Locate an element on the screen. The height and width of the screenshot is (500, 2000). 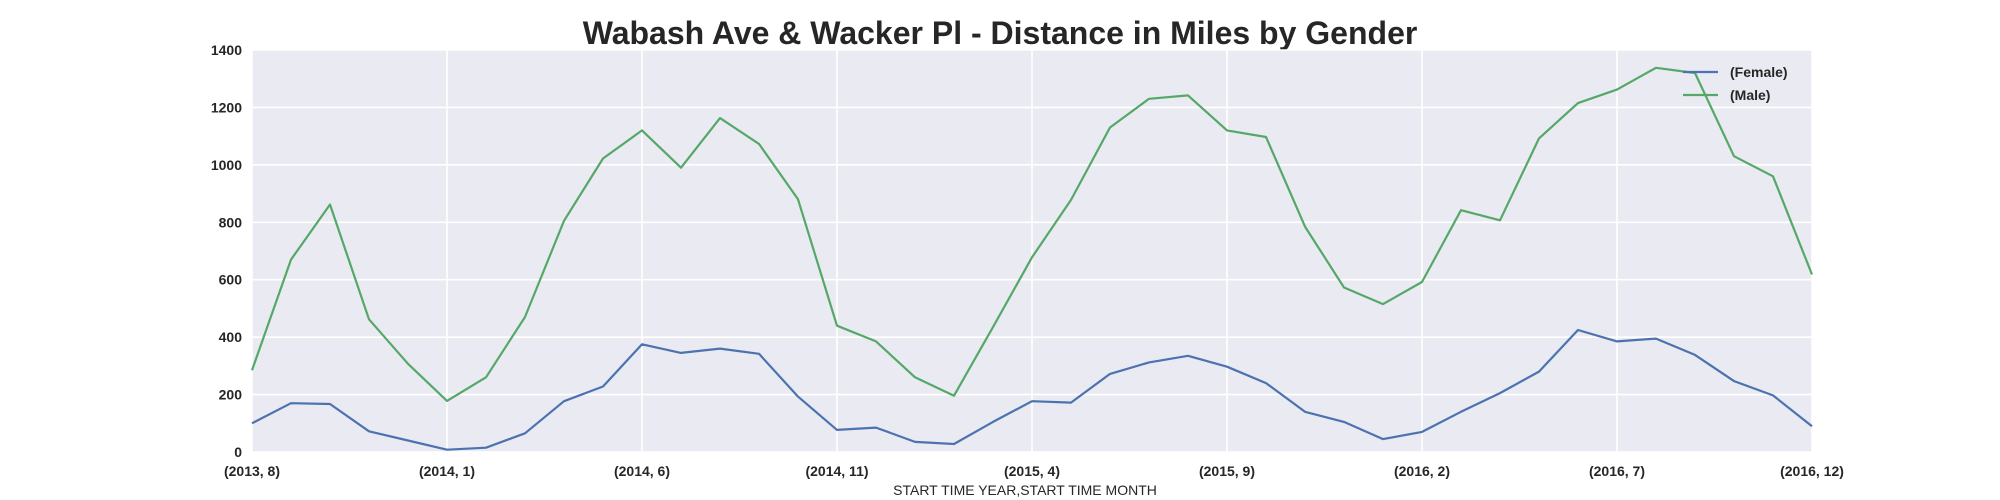
legend: (Female) (Male) is located at coordinates (1735, 83).